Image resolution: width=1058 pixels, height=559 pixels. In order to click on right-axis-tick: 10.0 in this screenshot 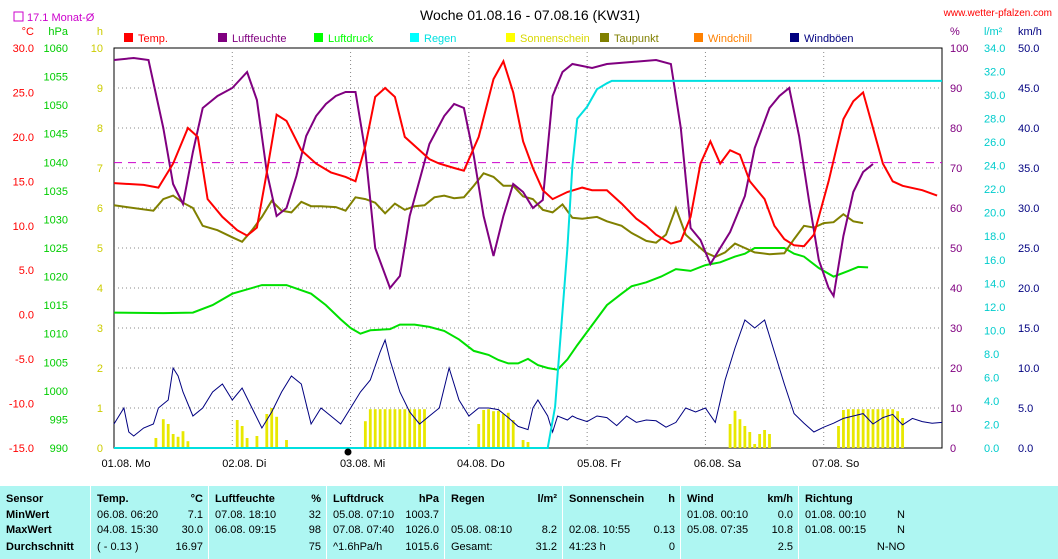, I will do `click(1028, 369)`.